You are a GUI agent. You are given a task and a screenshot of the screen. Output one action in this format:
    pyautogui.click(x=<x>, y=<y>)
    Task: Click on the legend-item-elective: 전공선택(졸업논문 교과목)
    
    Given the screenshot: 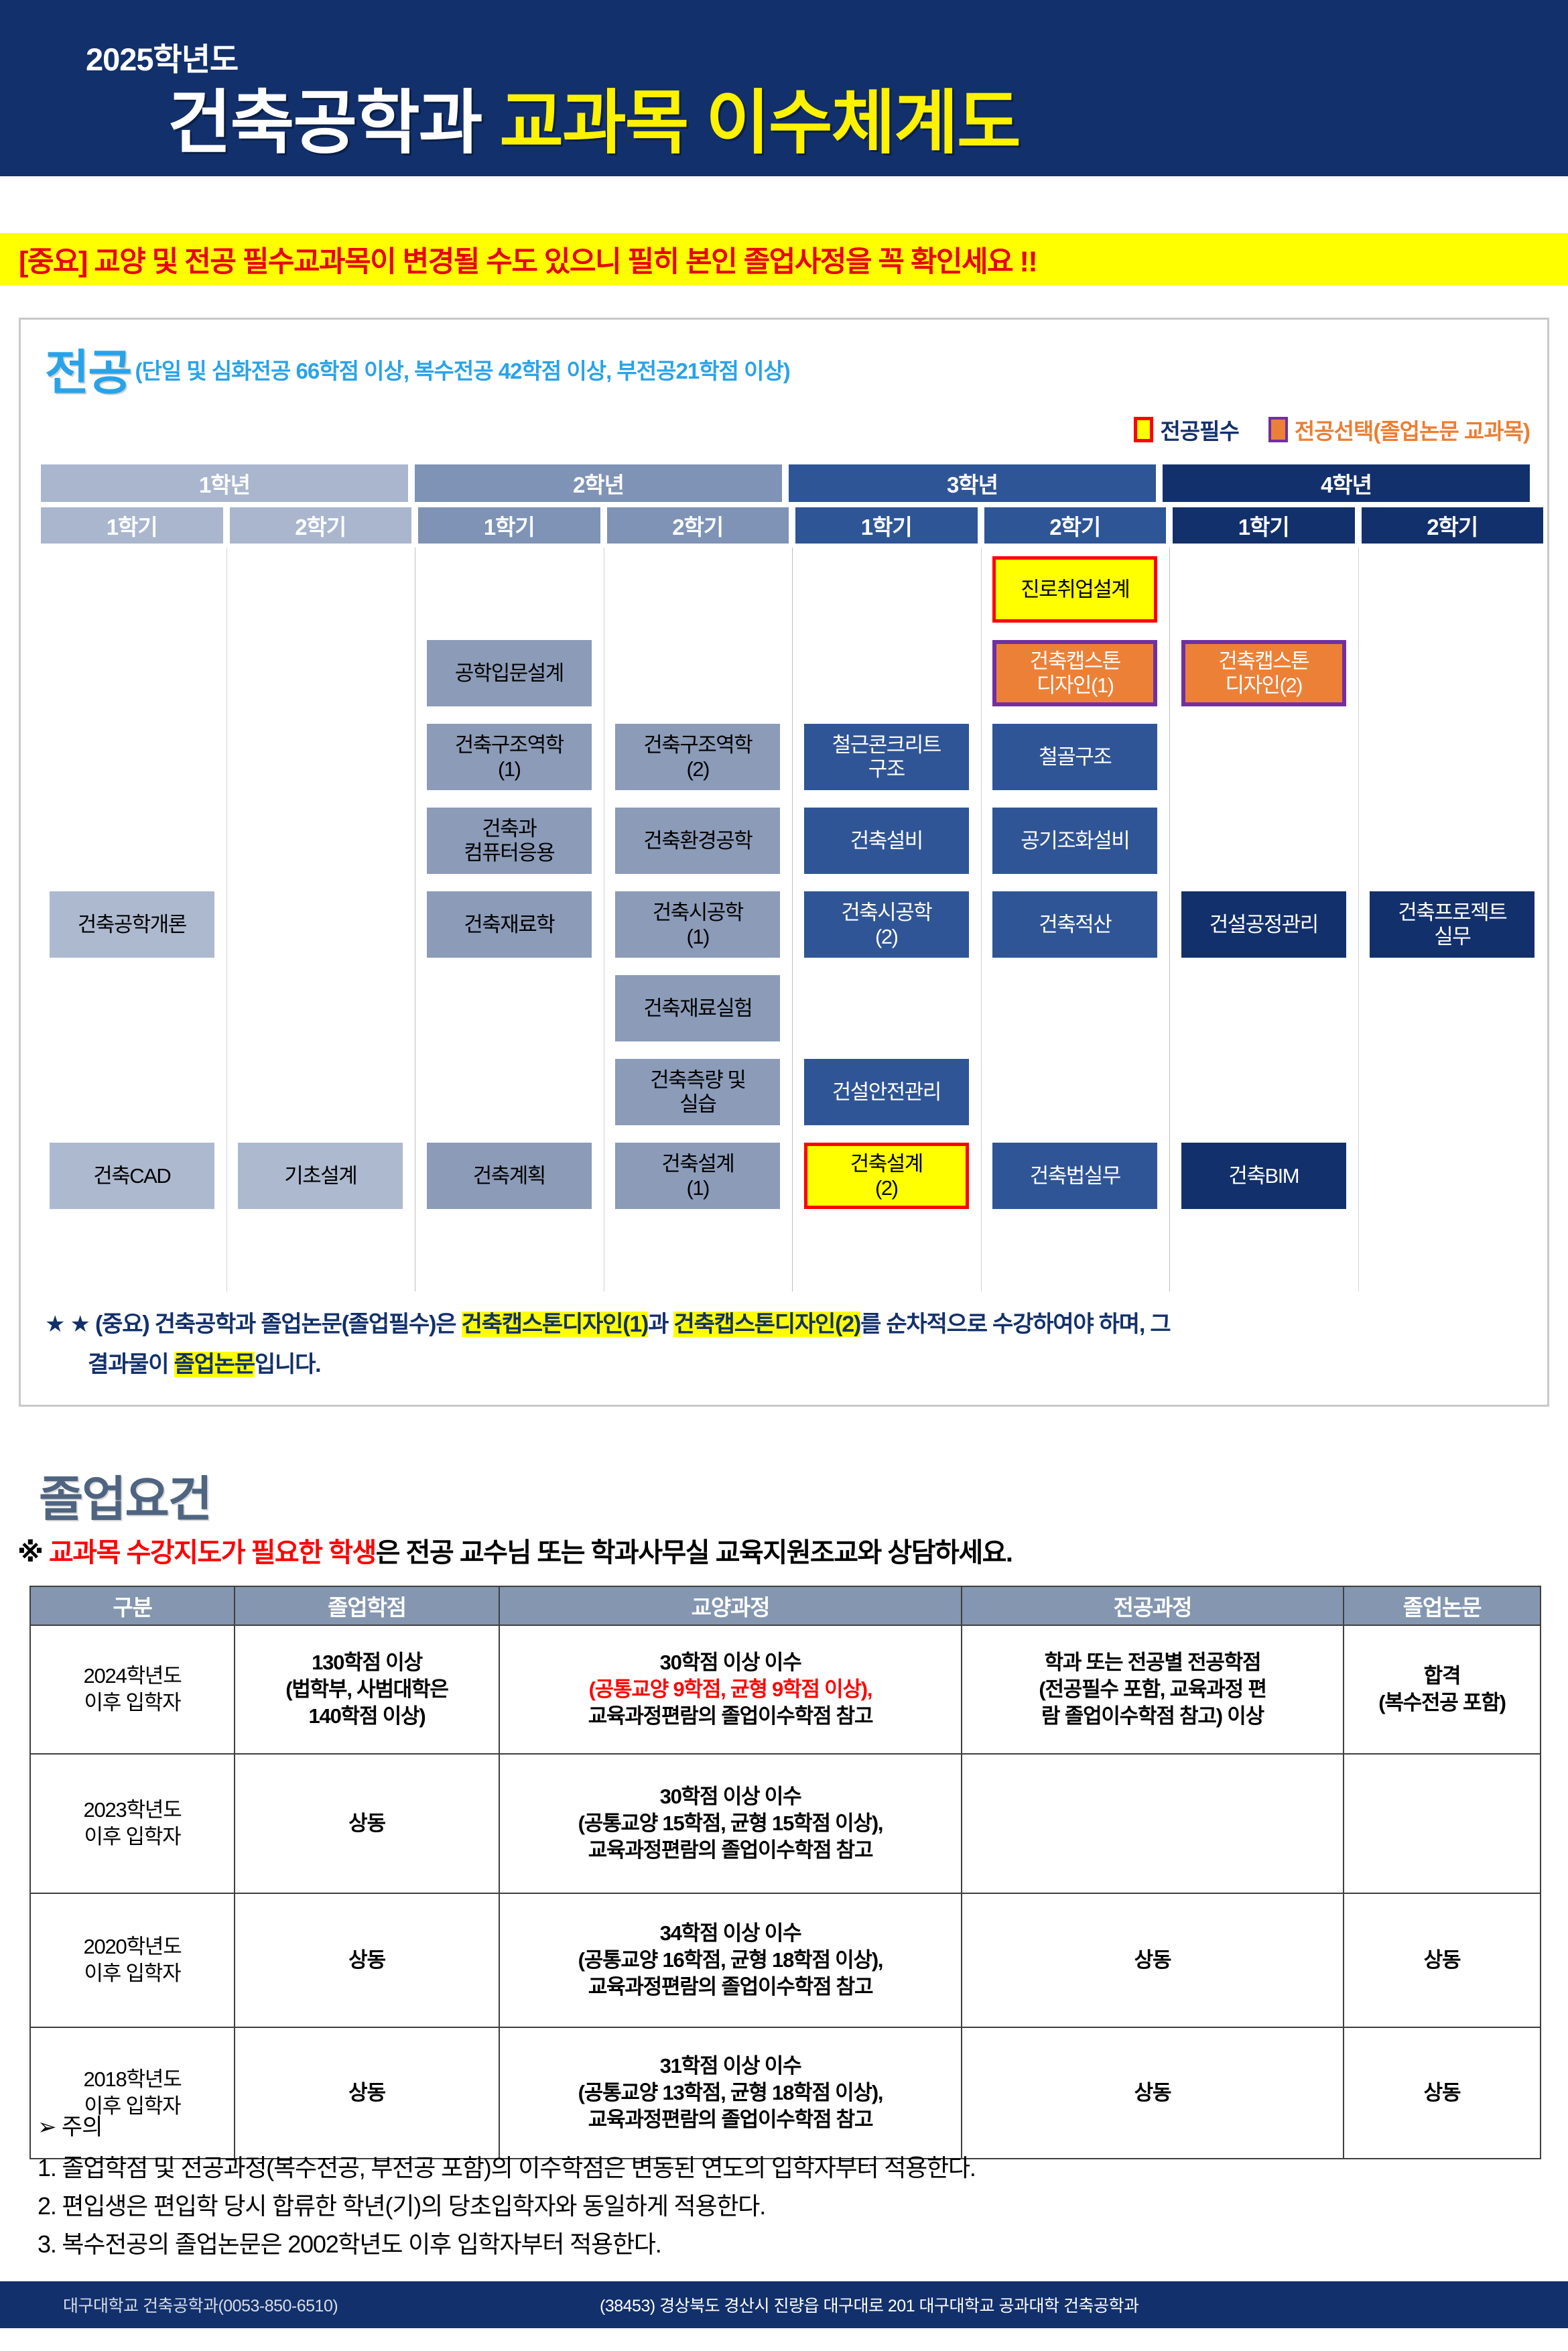 What is the action you would take?
    pyautogui.click(x=1399, y=430)
    